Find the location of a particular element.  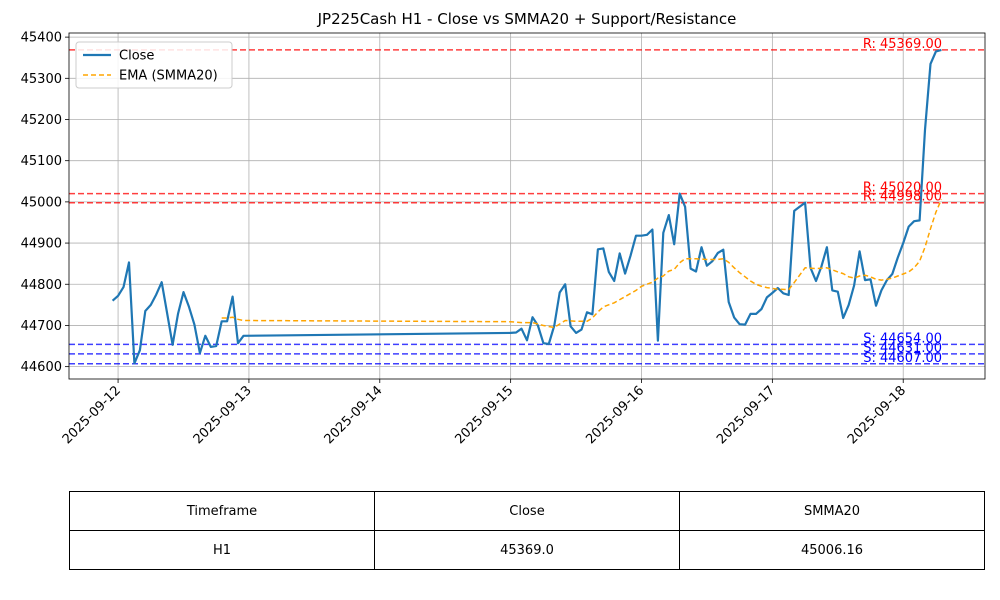

support-label: S: 44631.00 is located at coordinates (902, 348).